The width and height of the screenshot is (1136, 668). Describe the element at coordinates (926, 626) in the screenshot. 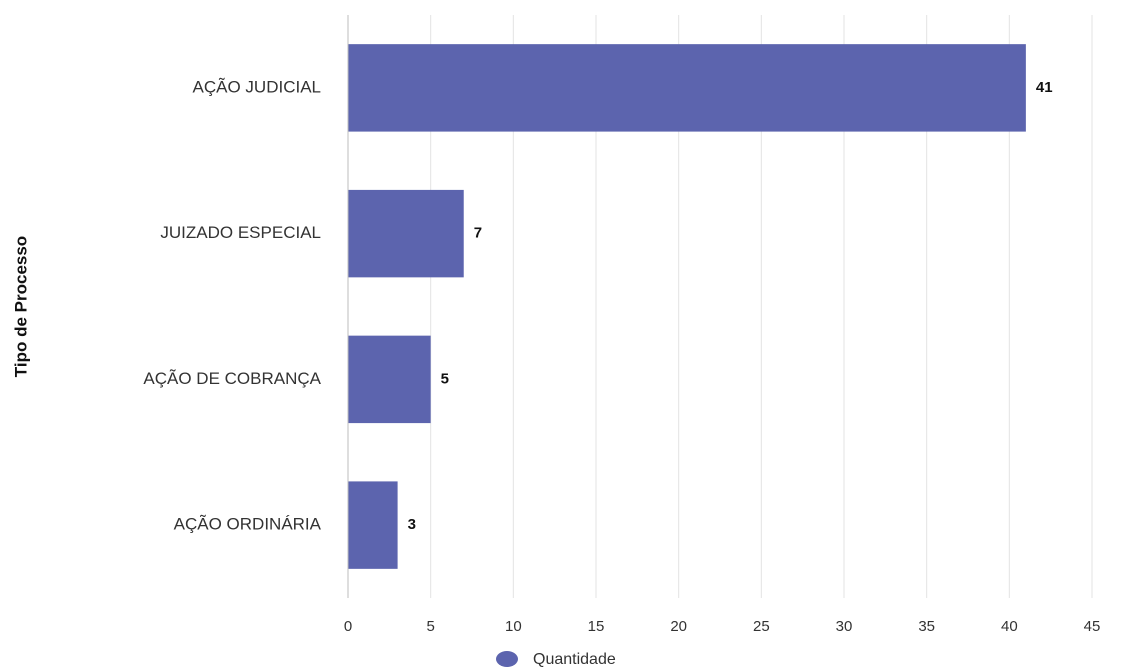

I see `x-tick-label: 35` at that location.